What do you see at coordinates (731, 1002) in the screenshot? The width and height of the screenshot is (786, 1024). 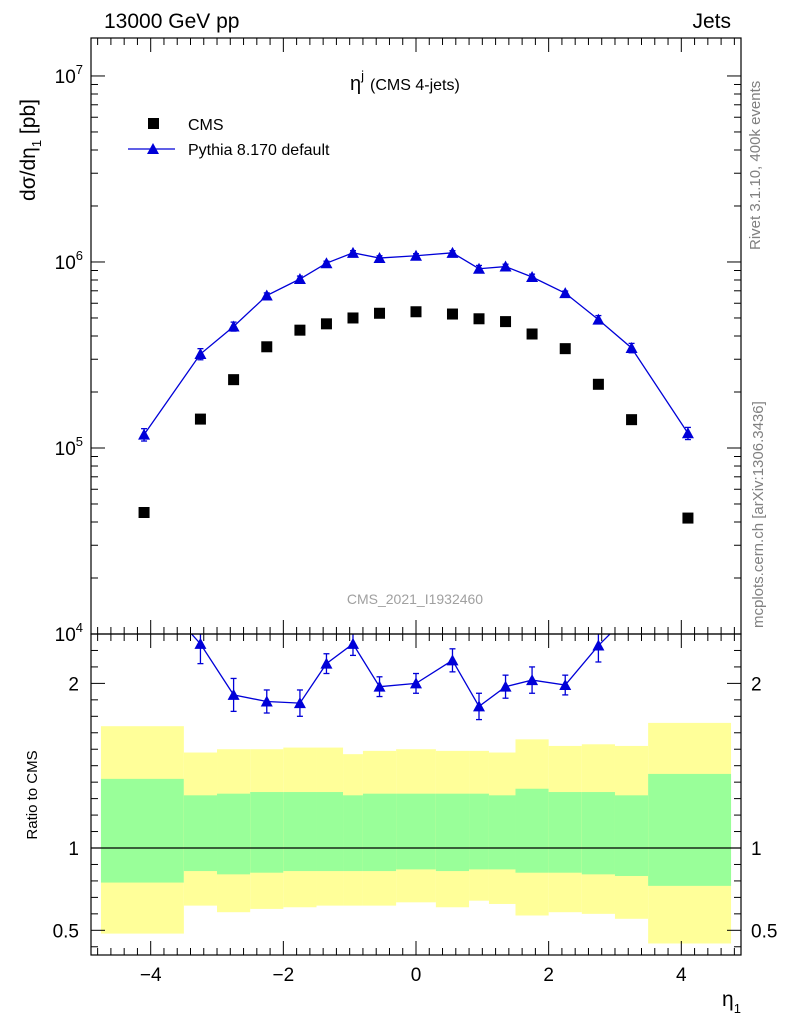 I see `x-axis-label: η1` at bounding box center [731, 1002].